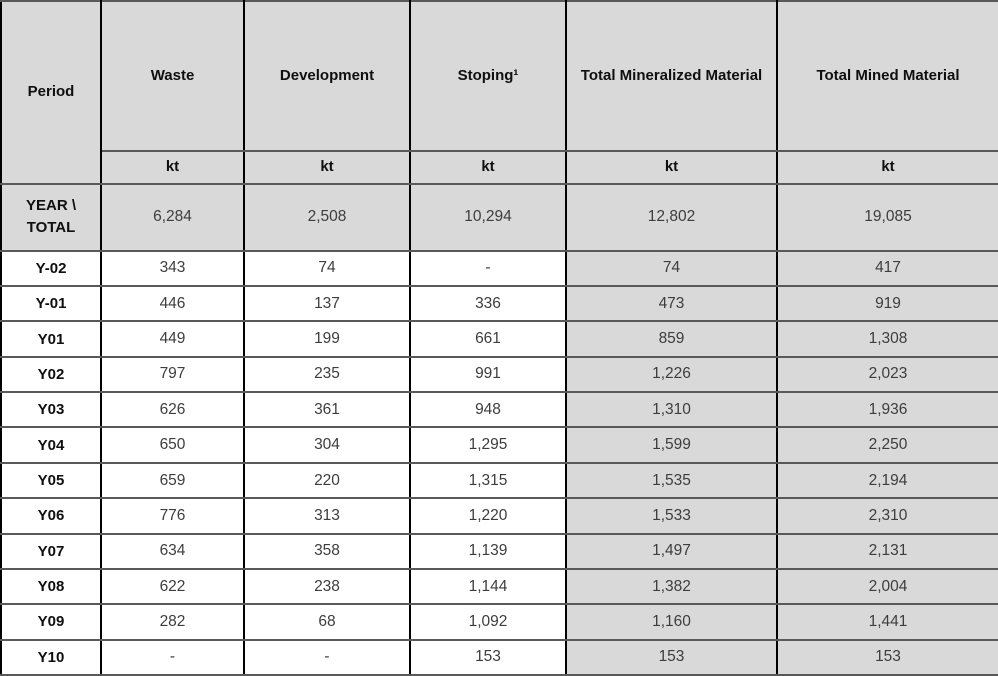  Describe the element at coordinates (488, 76) in the screenshot. I see `column-header-stoping: Stoping¹` at that location.